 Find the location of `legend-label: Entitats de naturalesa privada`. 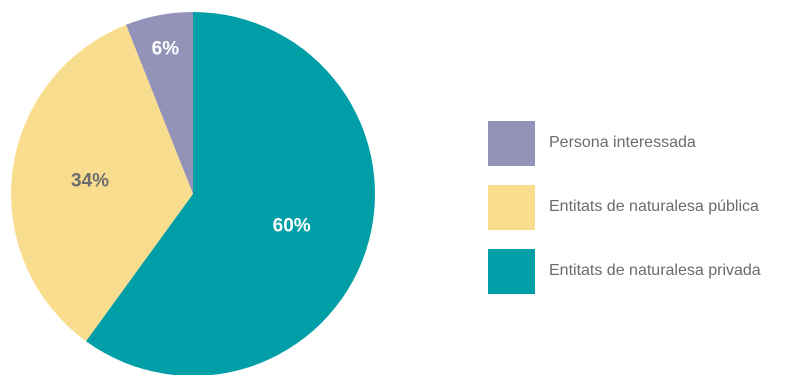

legend-label: Entitats de naturalesa privada is located at coordinates (655, 270).